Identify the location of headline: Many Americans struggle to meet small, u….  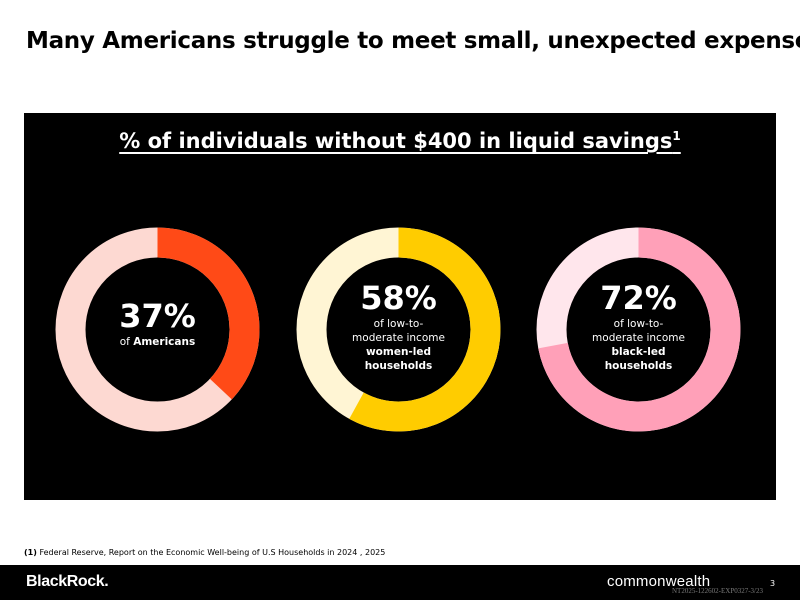
(413, 41).